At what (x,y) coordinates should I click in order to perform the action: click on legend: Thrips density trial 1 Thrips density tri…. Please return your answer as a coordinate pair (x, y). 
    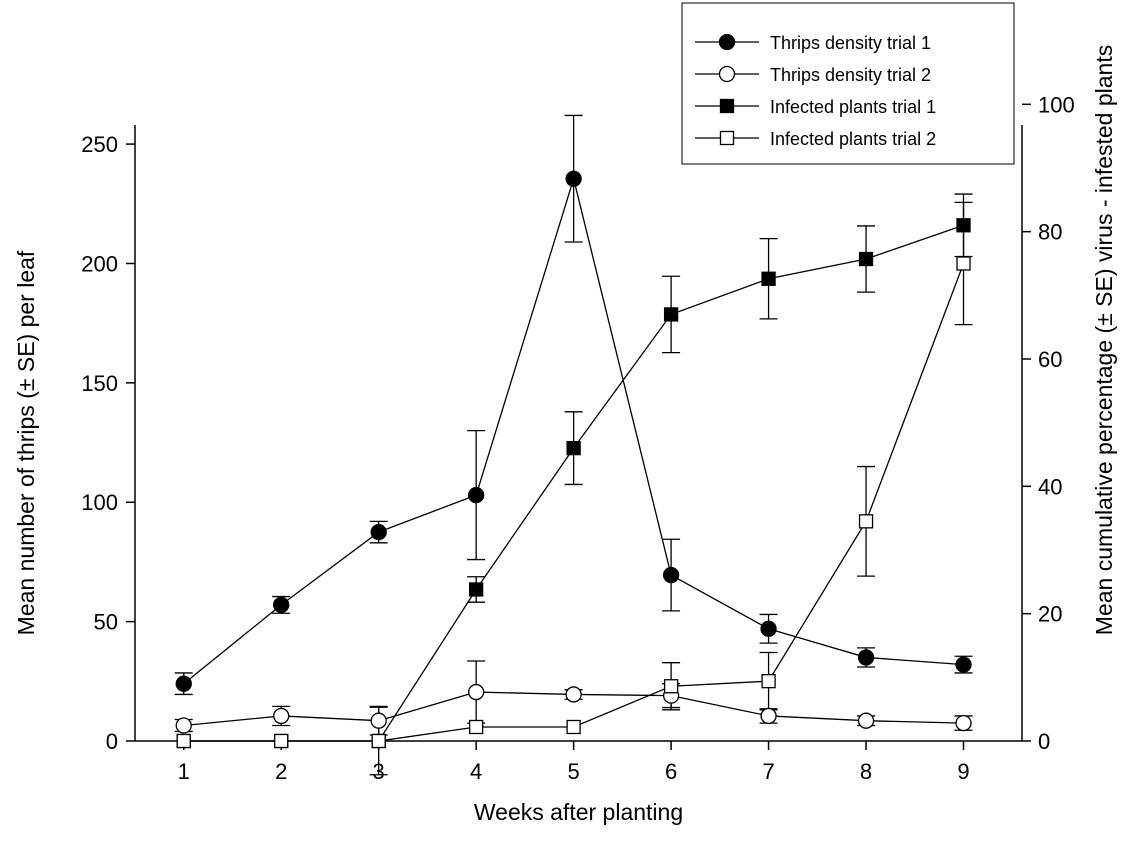
    Looking at the image, I should click on (848, 83).